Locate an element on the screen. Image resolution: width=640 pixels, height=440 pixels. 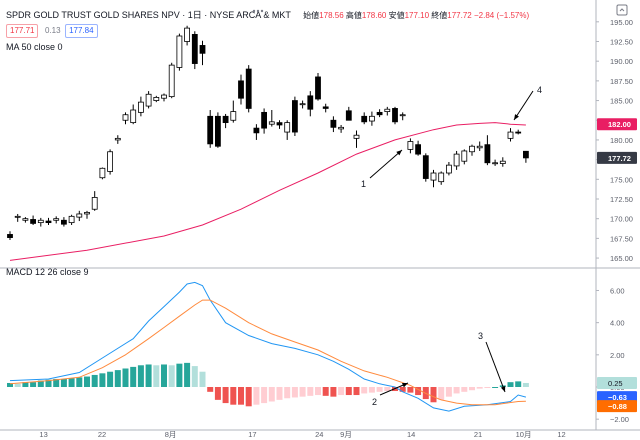
macd-last-value-bg is located at coordinates (617, 397).